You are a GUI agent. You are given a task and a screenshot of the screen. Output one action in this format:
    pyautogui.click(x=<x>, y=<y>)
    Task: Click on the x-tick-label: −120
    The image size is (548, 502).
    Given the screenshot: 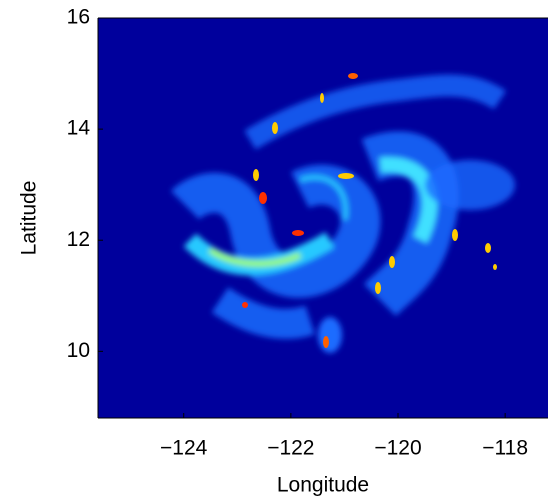 What is the action you would take?
    pyautogui.click(x=397, y=448)
    